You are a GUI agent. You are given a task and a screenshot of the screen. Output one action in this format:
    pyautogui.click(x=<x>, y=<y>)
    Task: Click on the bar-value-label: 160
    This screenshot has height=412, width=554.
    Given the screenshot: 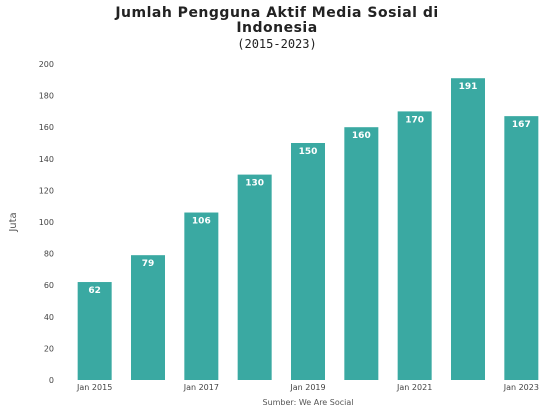 What is the action you would take?
    pyautogui.click(x=361, y=136)
    